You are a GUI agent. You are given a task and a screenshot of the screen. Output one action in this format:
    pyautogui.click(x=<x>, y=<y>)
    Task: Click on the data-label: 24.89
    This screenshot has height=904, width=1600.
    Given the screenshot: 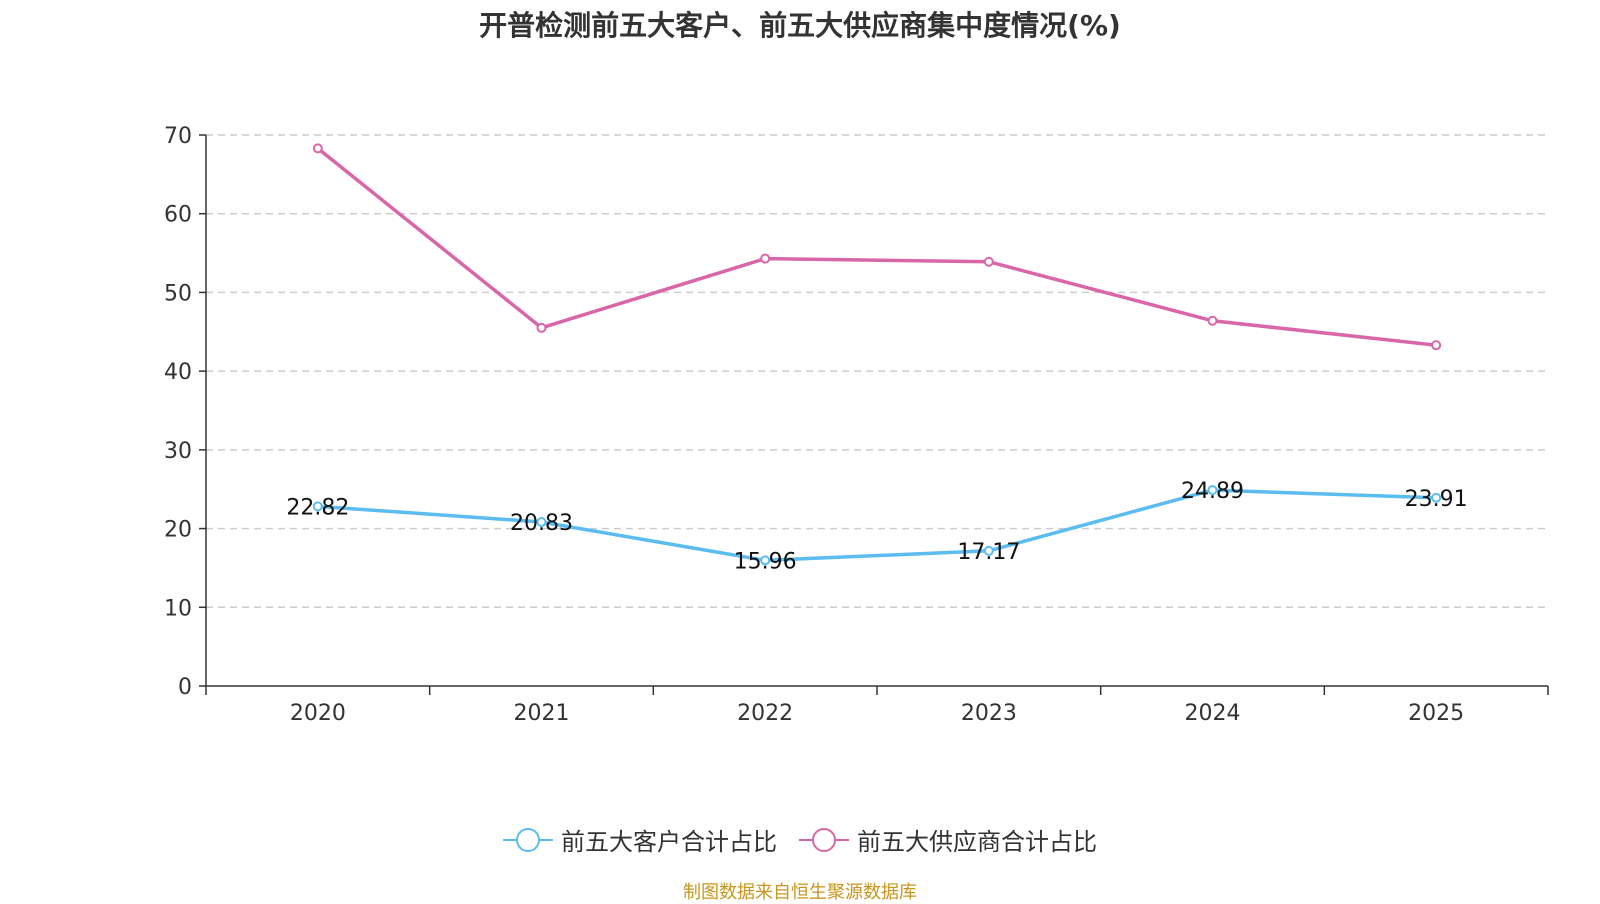 What is the action you would take?
    pyautogui.click(x=1212, y=491)
    